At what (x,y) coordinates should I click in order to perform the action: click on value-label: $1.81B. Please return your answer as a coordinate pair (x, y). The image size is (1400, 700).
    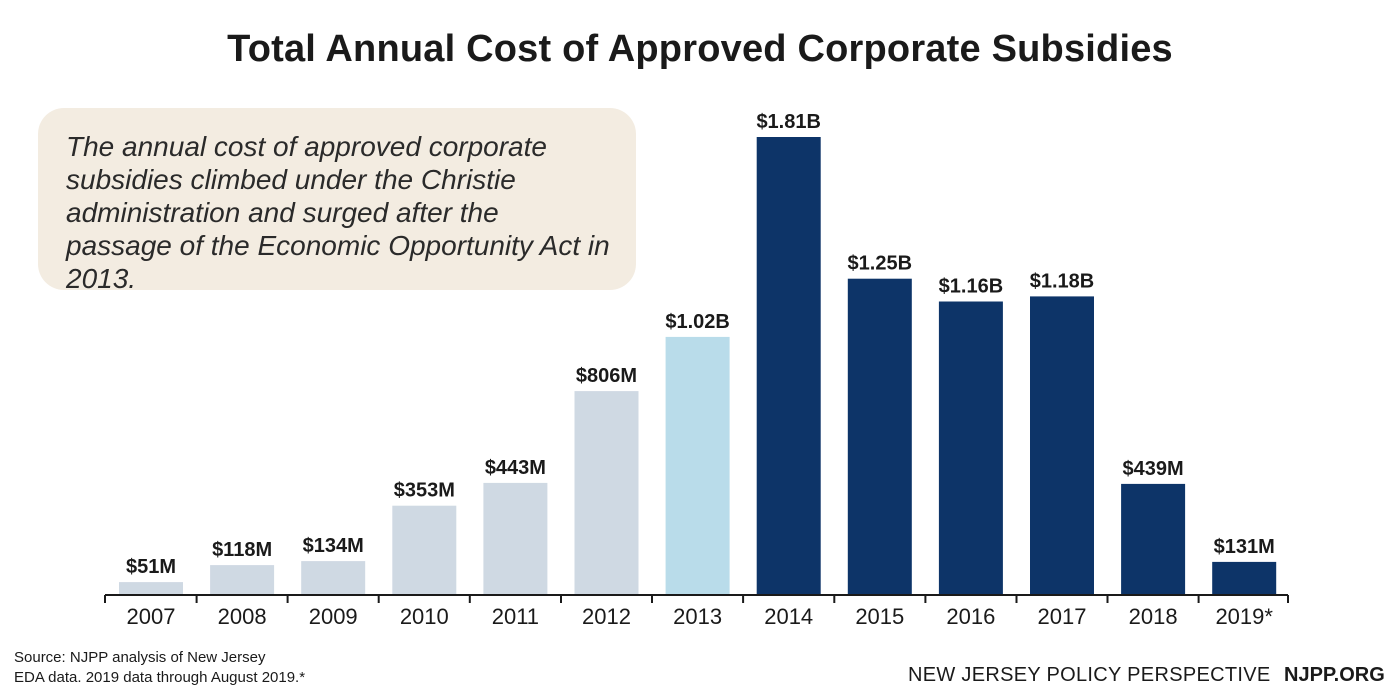
    Looking at the image, I should click on (788, 122).